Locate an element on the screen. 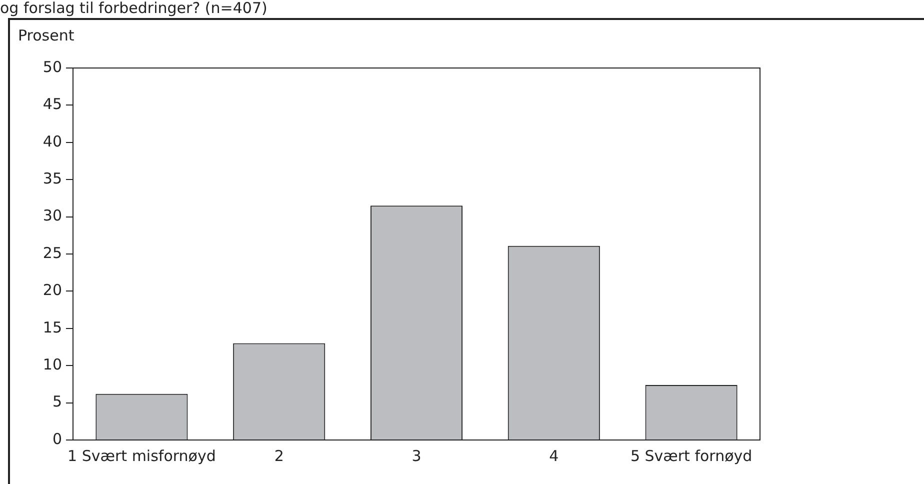 This screenshot has width=924, height=484. y-tick-label: 0 is located at coordinates (57, 439).